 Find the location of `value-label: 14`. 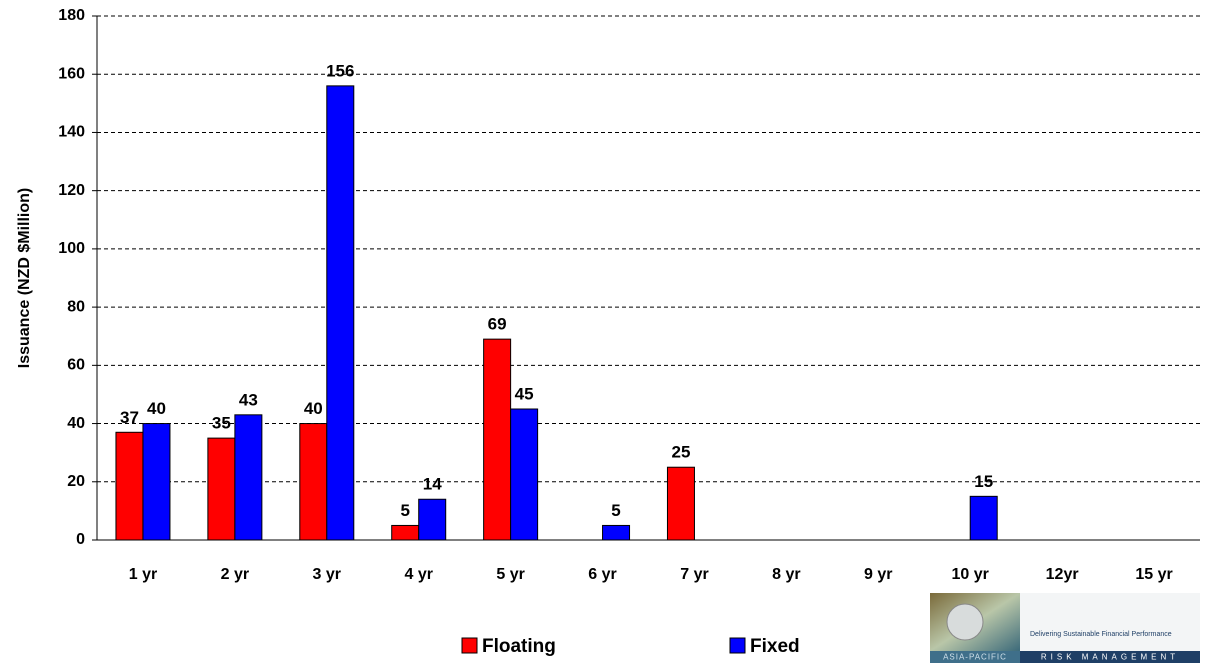

value-label: 14 is located at coordinates (432, 484).